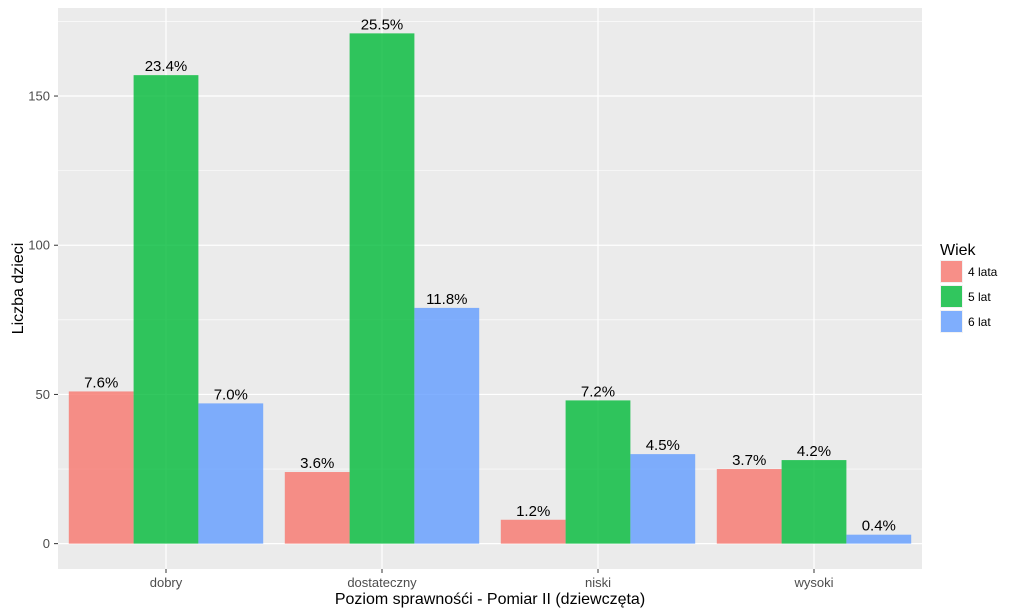  What do you see at coordinates (951, 296) in the screenshot?
I see `legend-key-5-lat` at bounding box center [951, 296].